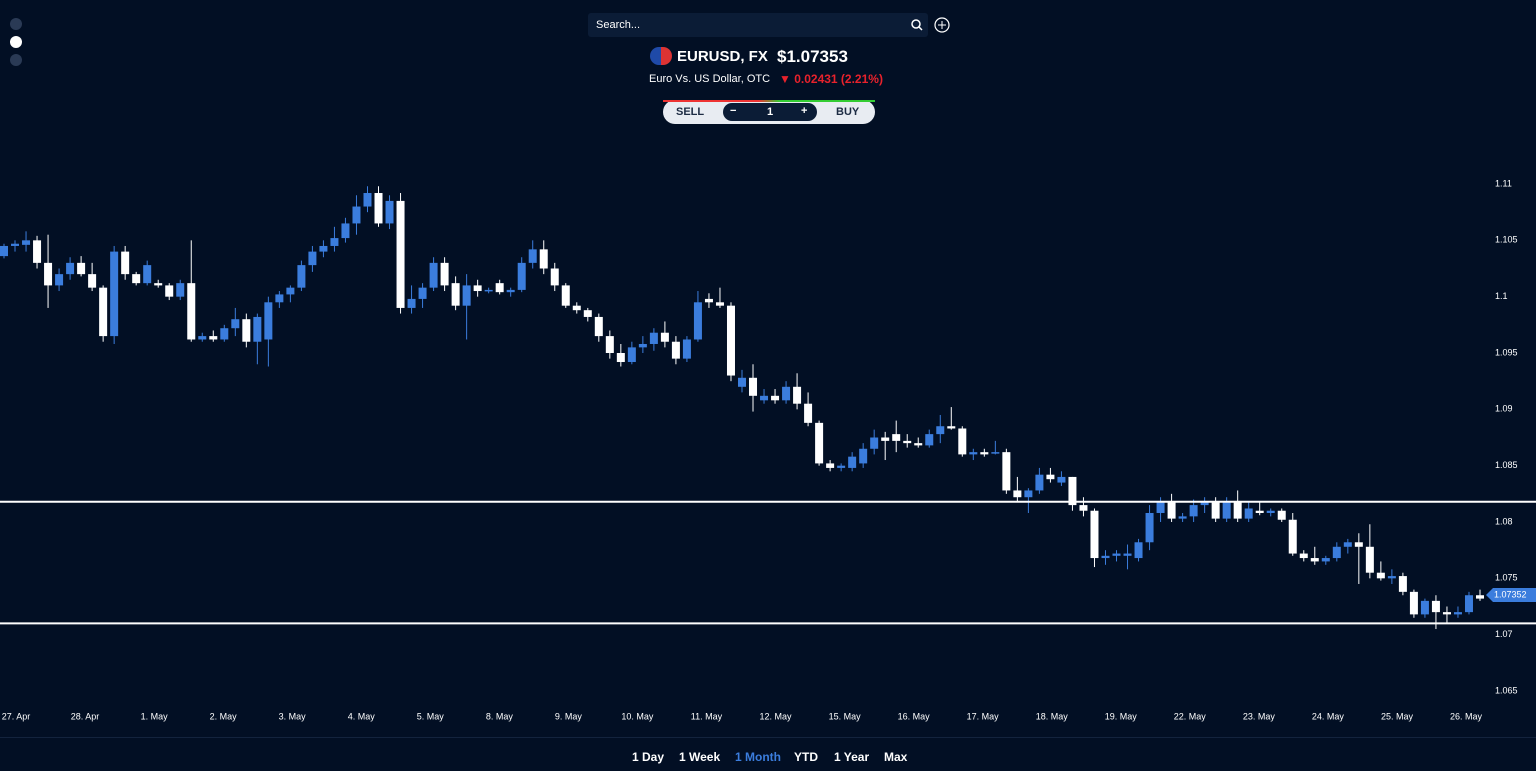 The width and height of the screenshot is (1536, 771). I want to click on side-icons, so click(16, 42).